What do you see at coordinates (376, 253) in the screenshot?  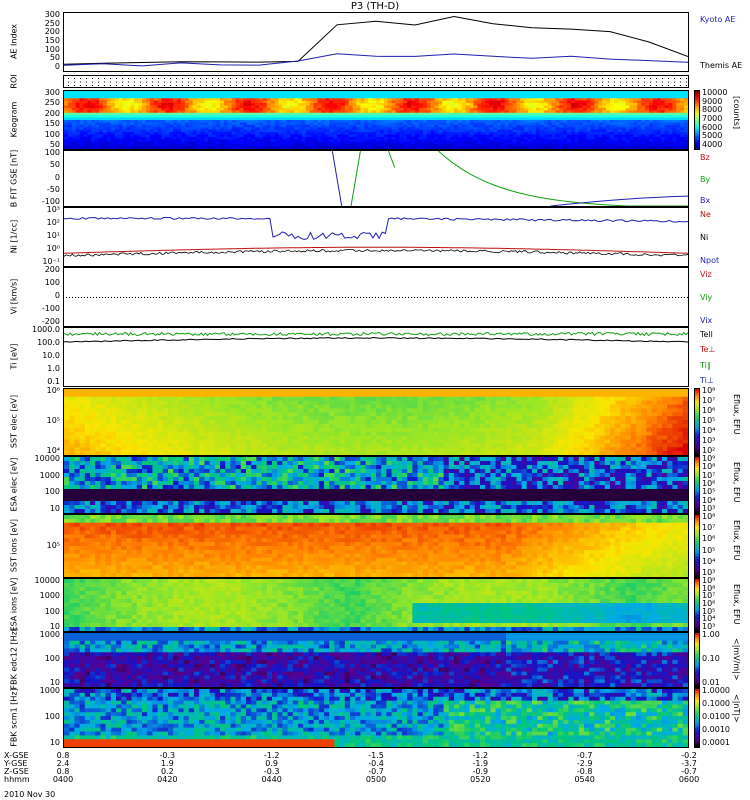 I see `ni-line` at bounding box center [376, 253].